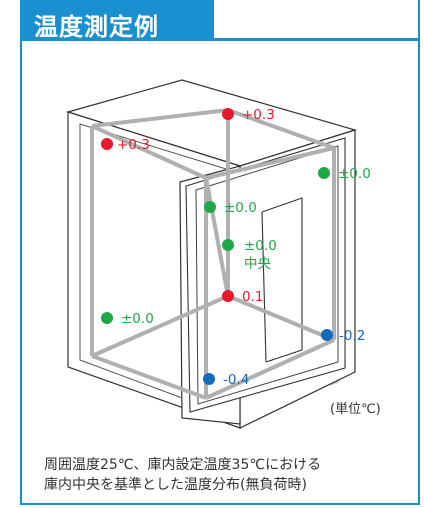  Describe the element at coordinates (183, 465) in the screenshot. I see `caption-line-1: 周囲温度25℃、庫内設定温度35℃における` at that location.